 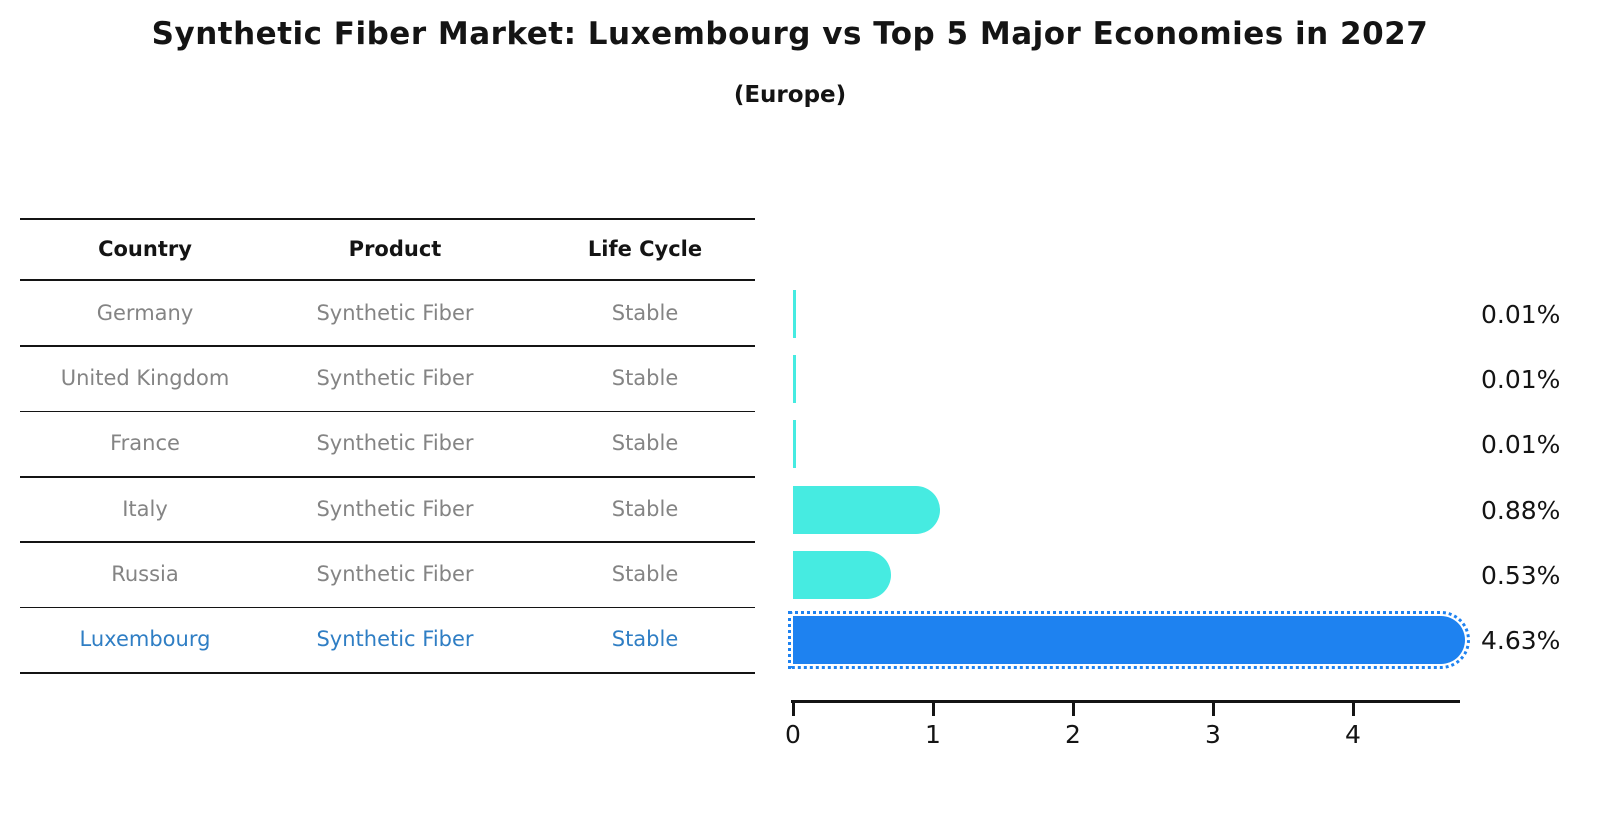 I want to click on table-cell-life_cycle-luxembourg: Stable, so click(x=645, y=639).